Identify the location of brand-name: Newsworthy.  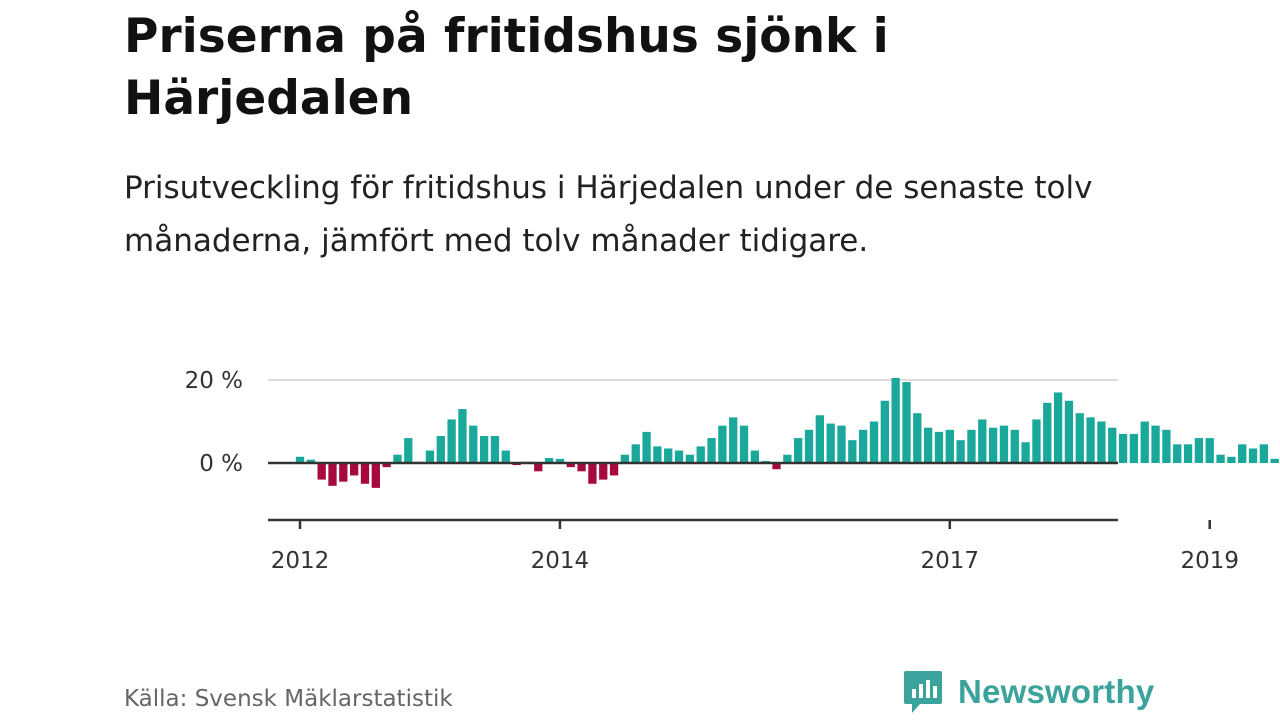
(1056, 691).